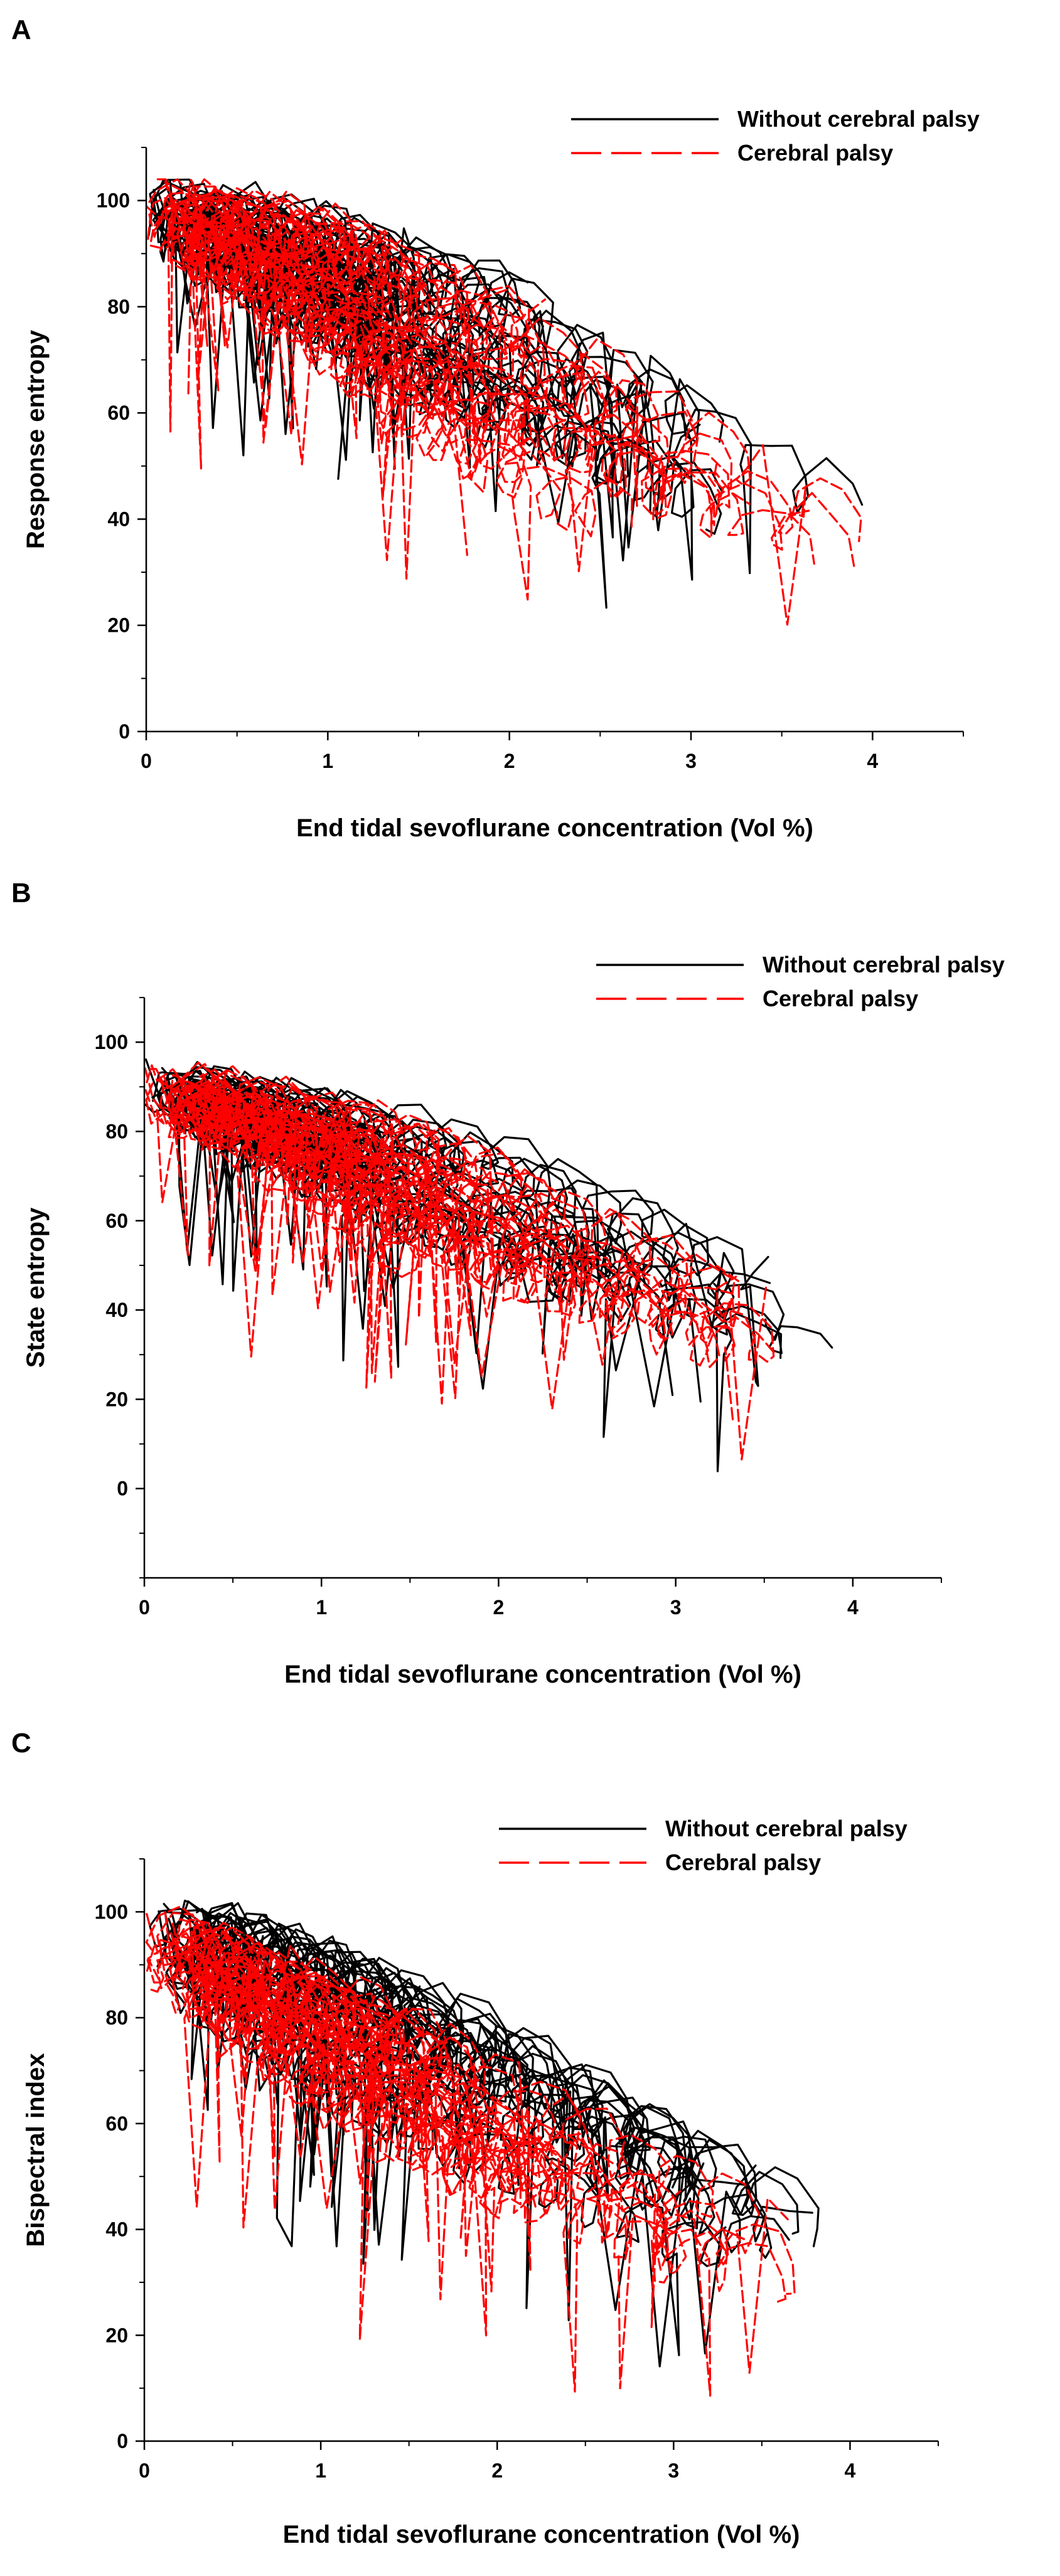  I want to click on y-axis-label: Bispectral index, so click(36, 2150).